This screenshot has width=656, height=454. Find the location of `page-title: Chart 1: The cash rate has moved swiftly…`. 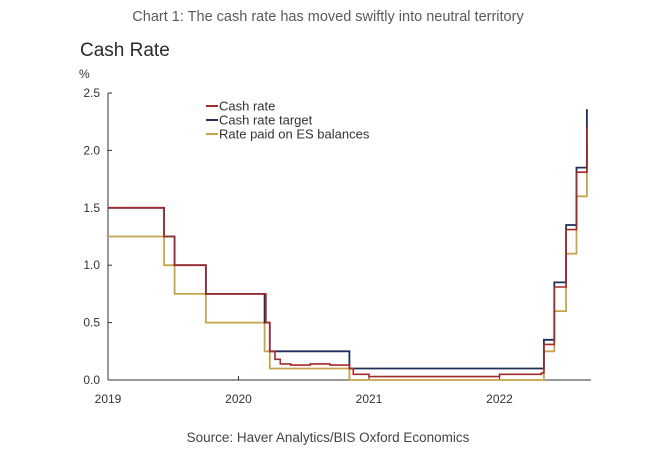

page-title: Chart 1: The cash rate has moved swiftly… is located at coordinates (328, 17).